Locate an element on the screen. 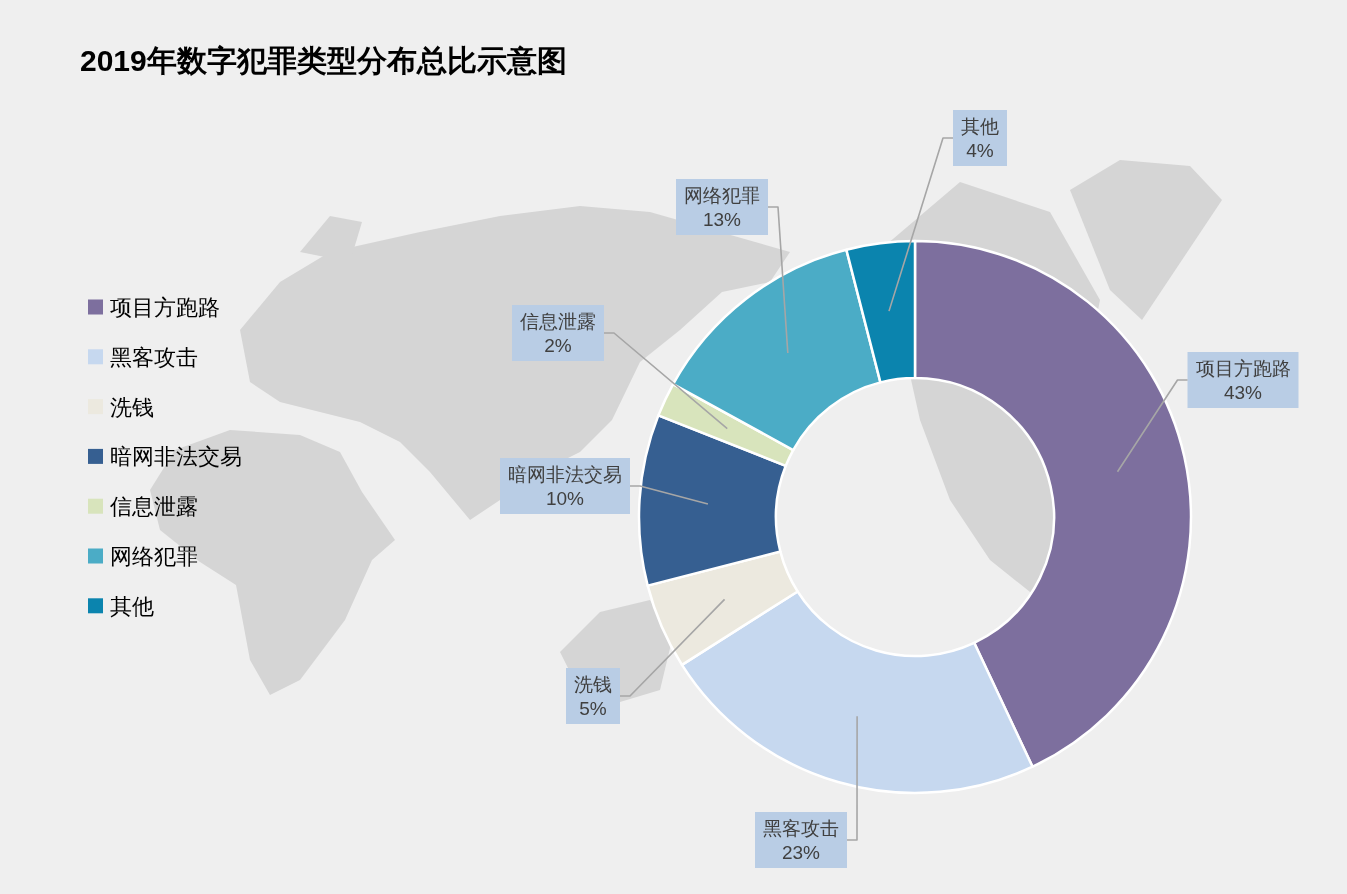 The image size is (1347, 894). legend-label: 信息泄露 is located at coordinates (154, 507).